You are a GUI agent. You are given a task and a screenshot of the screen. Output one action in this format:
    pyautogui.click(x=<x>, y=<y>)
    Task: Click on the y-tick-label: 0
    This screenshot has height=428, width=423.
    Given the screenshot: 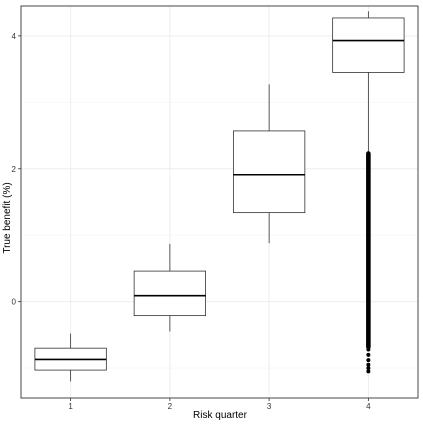 What is the action you would take?
    pyautogui.click(x=14, y=302)
    